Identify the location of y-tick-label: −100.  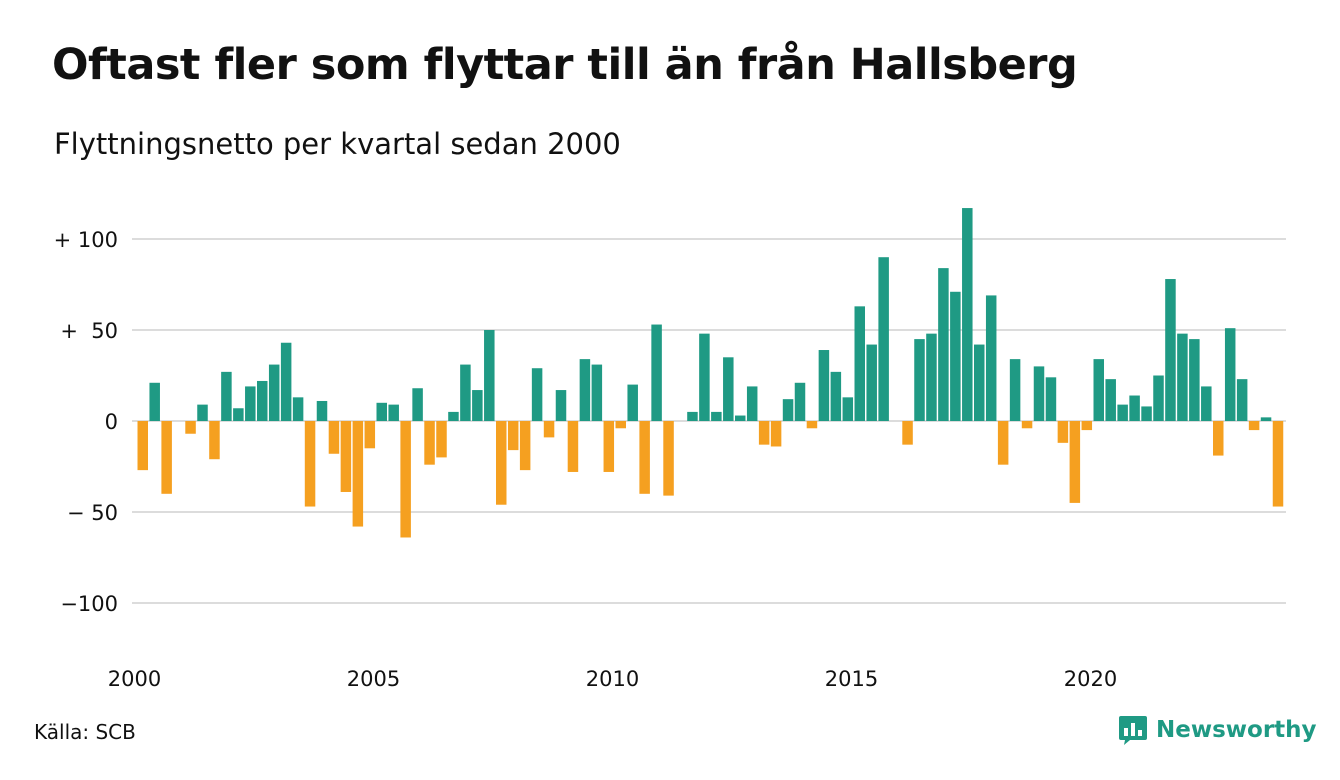
(89, 604).